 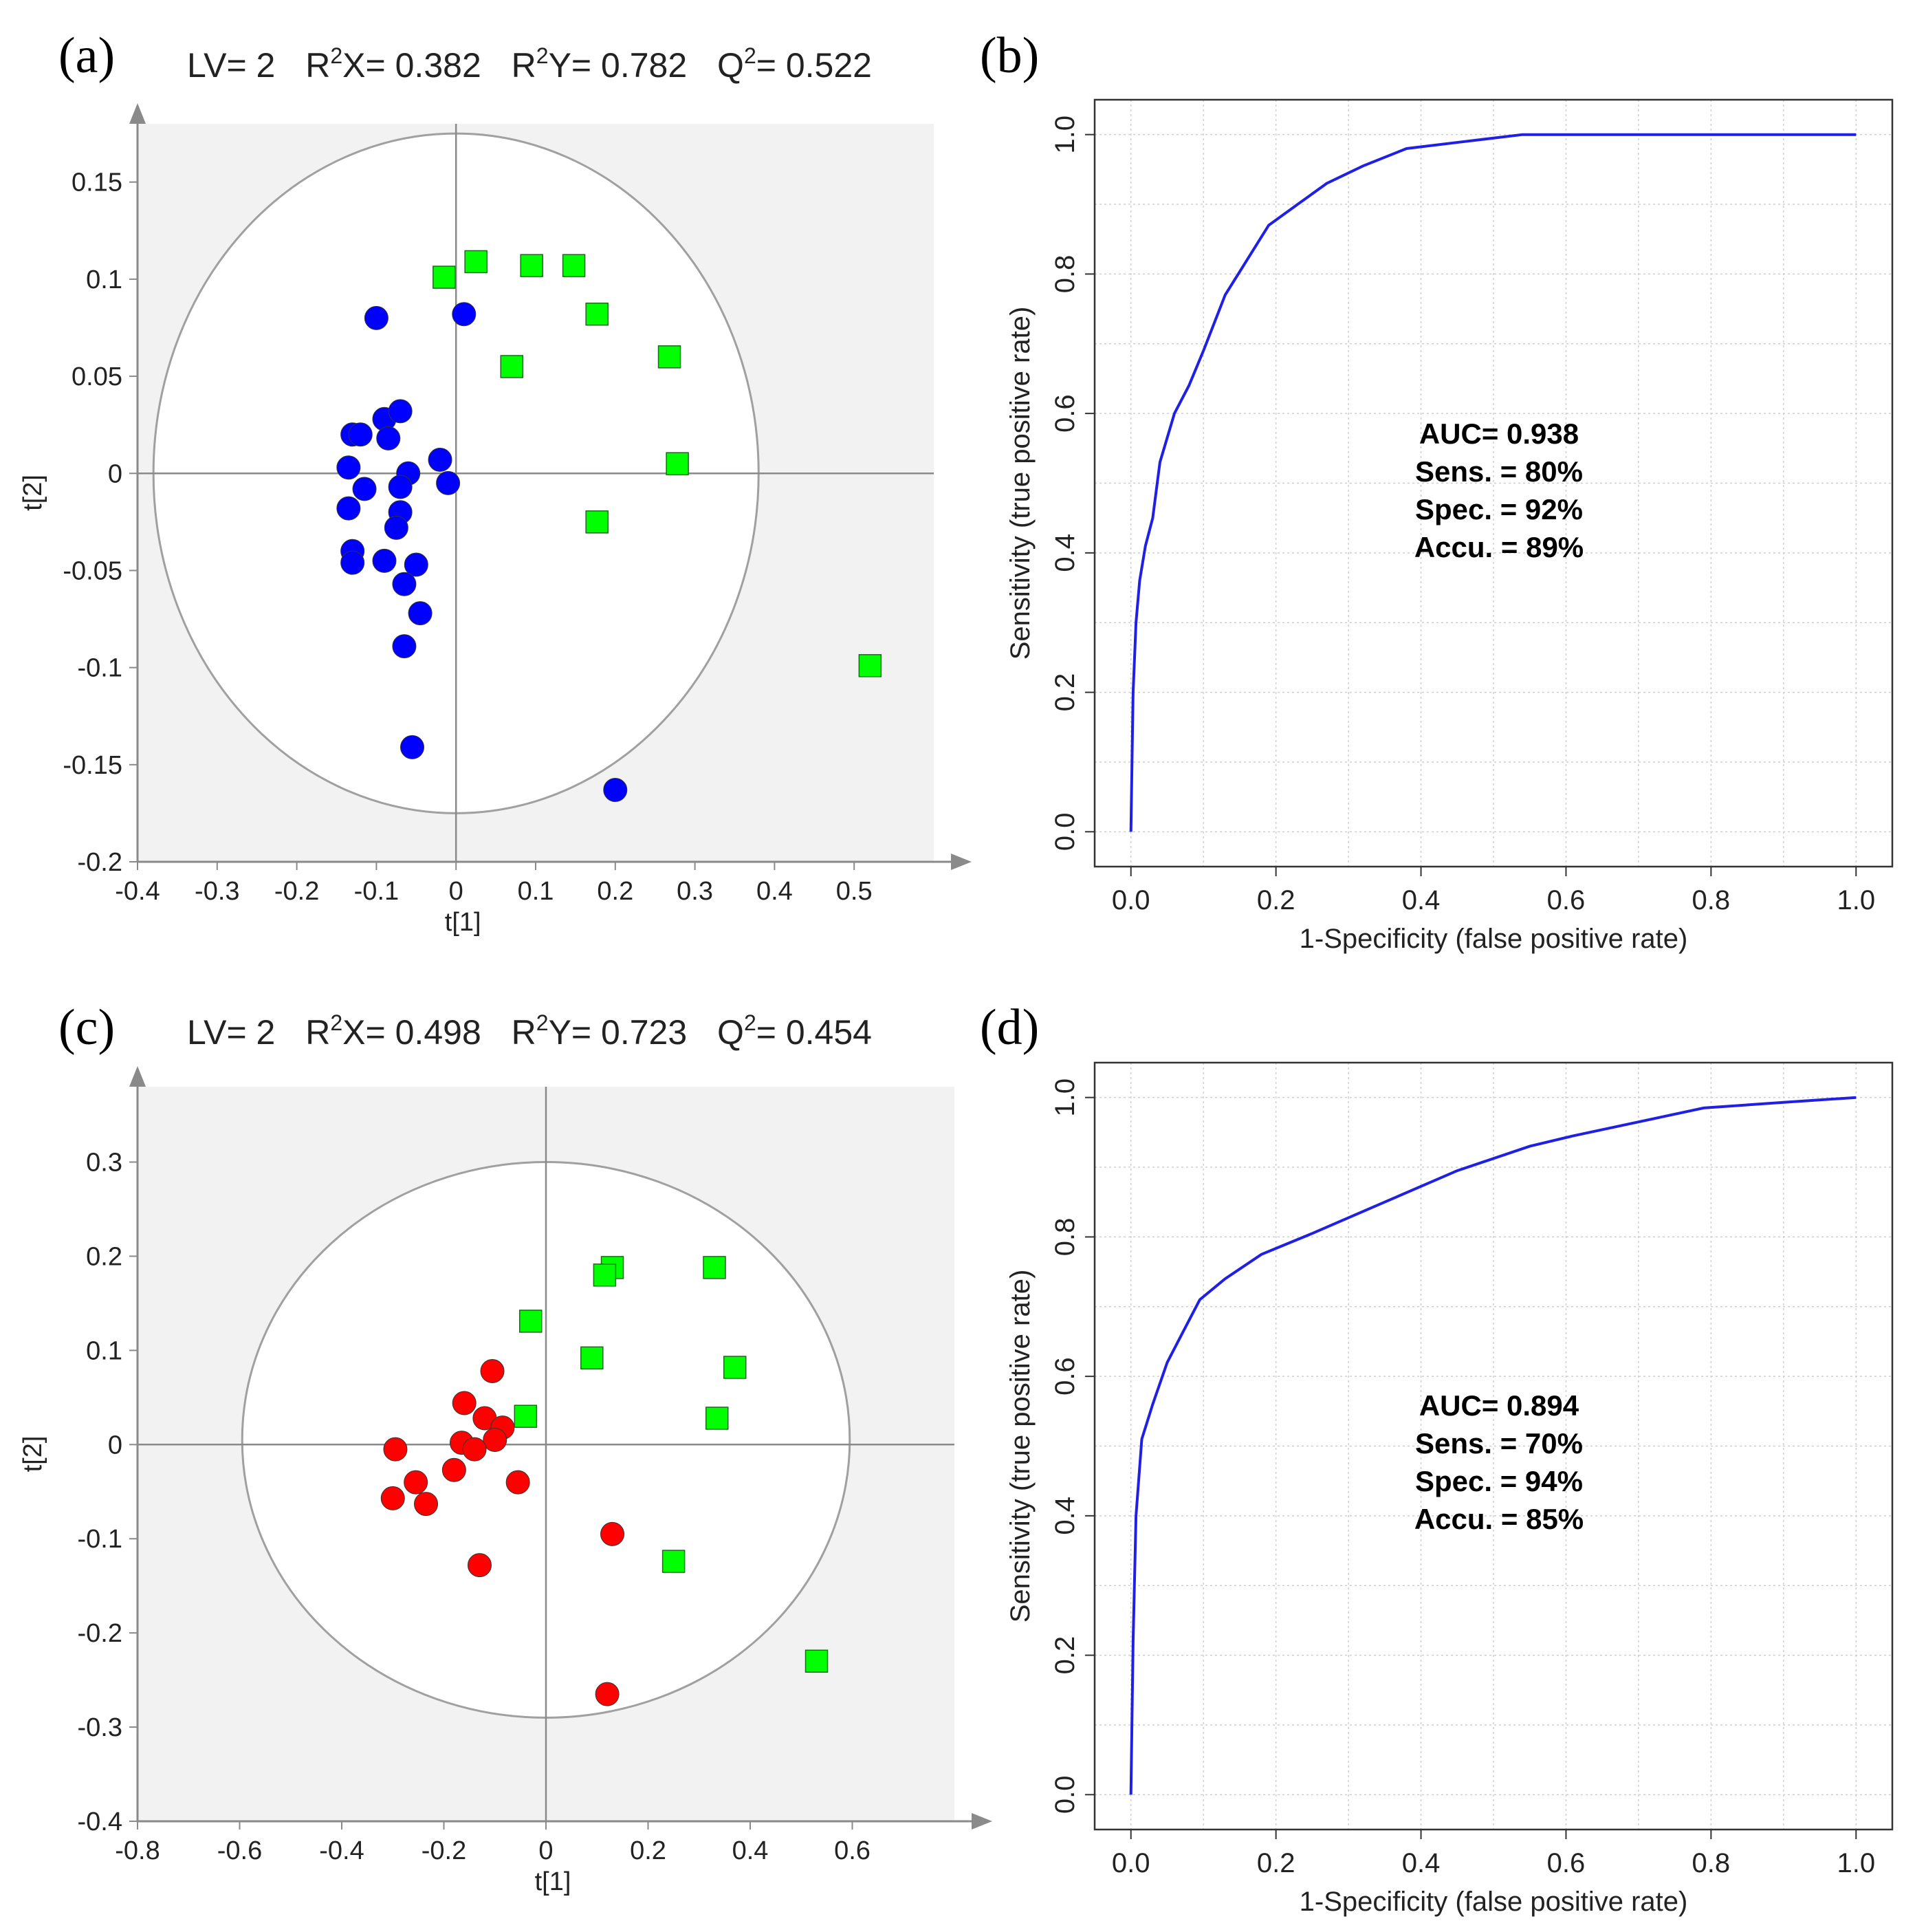 What do you see at coordinates (100, 862) in the screenshot?
I see `panel-a-y-tick-label: -0.2` at bounding box center [100, 862].